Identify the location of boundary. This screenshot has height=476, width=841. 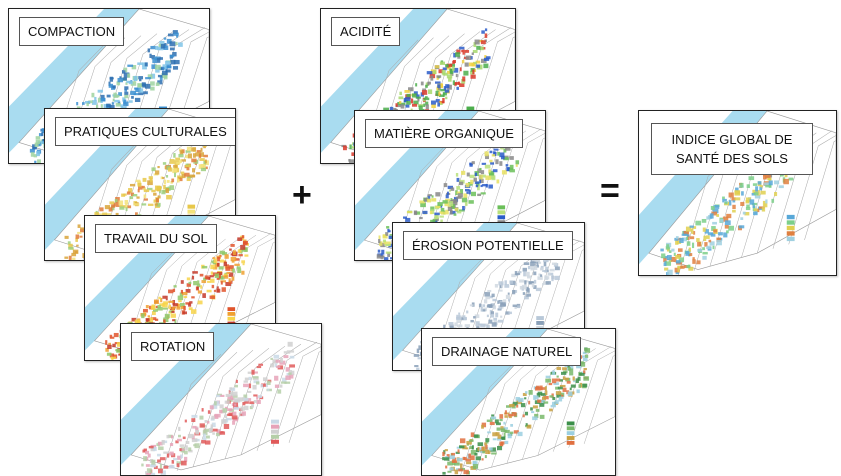
(499, 83).